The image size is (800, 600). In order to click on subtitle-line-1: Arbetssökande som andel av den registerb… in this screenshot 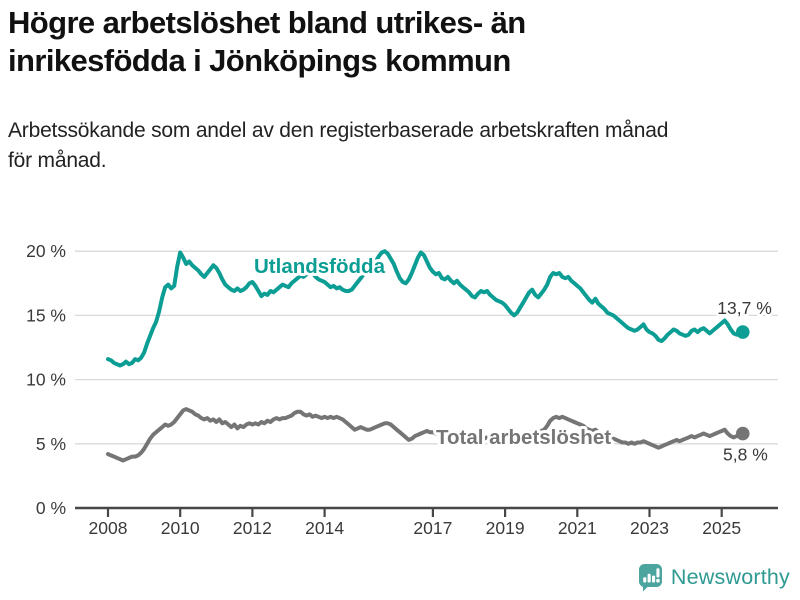, I will do `click(338, 130)`.